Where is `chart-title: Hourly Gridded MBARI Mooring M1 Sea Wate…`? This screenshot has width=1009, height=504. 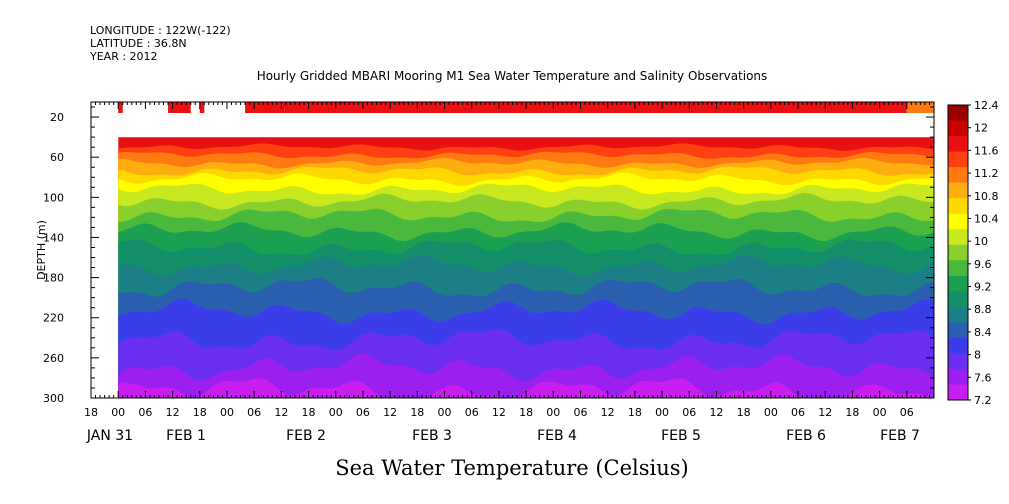 chart-title: Hourly Gridded MBARI Mooring M1 Sea Wate… is located at coordinates (512, 76).